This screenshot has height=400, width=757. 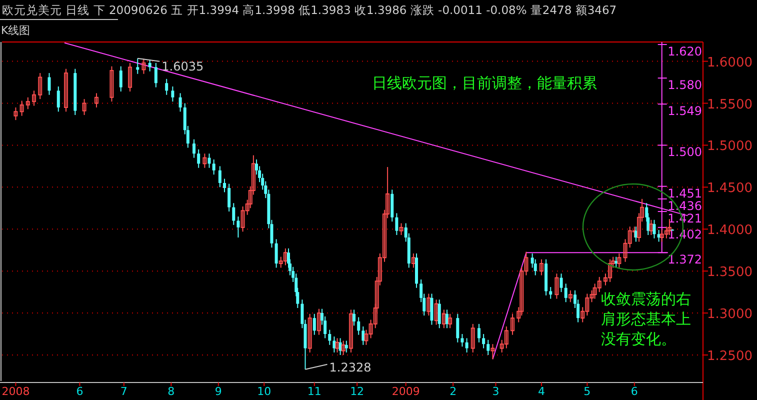 What do you see at coordinates (314, 391) in the screenshot?
I see `x-tick-label: 11` at bounding box center [314, 391].